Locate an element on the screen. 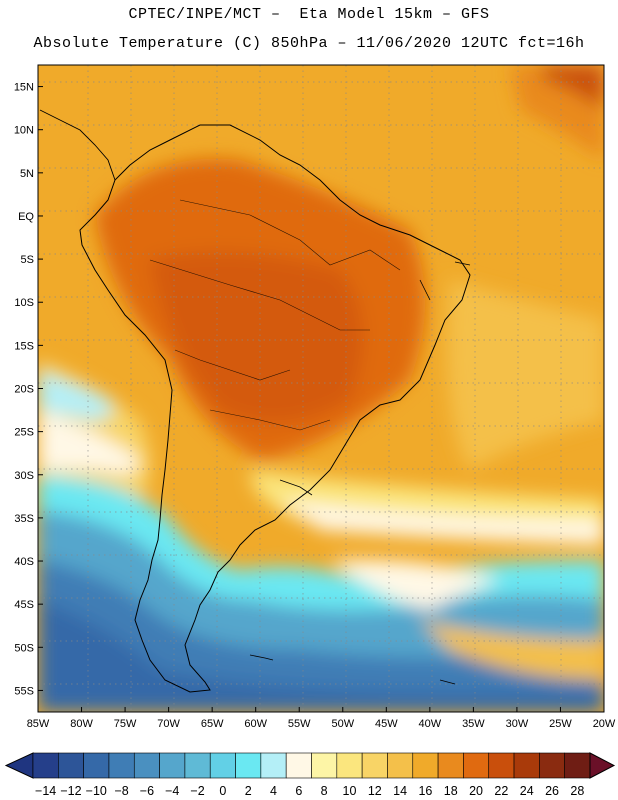  colorbar-label: 14 is located at coordinates (400, 791).